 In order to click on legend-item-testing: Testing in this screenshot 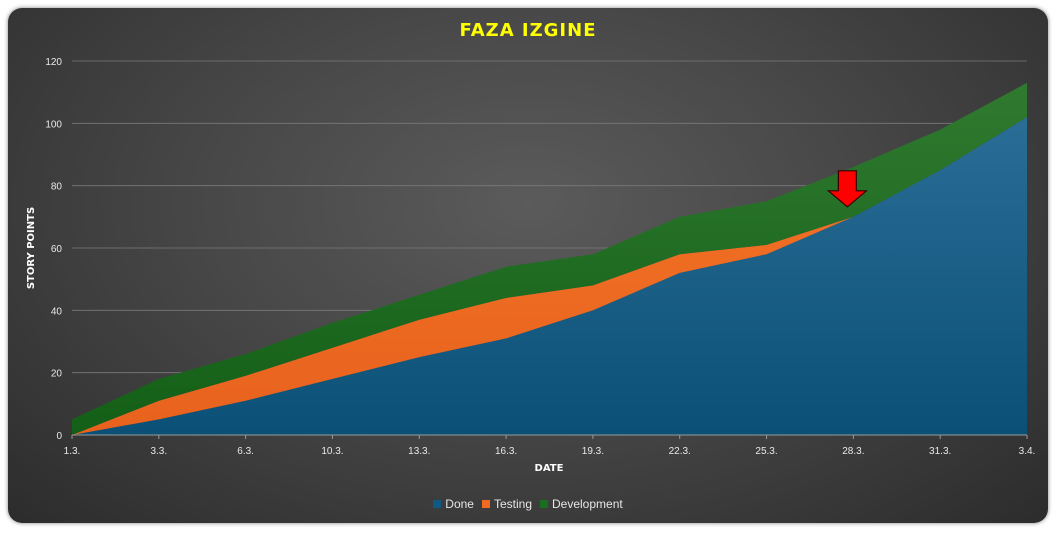, I will do `click(506, 503)`.